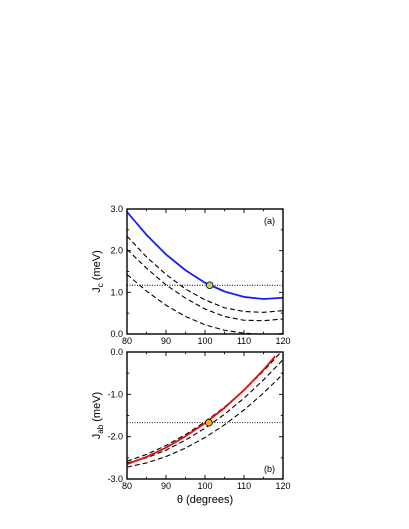 Image resolution: width=409 pixels, height=529 pixels. I want to click on y-axis-title: Jc (meV), so click(98, 271).